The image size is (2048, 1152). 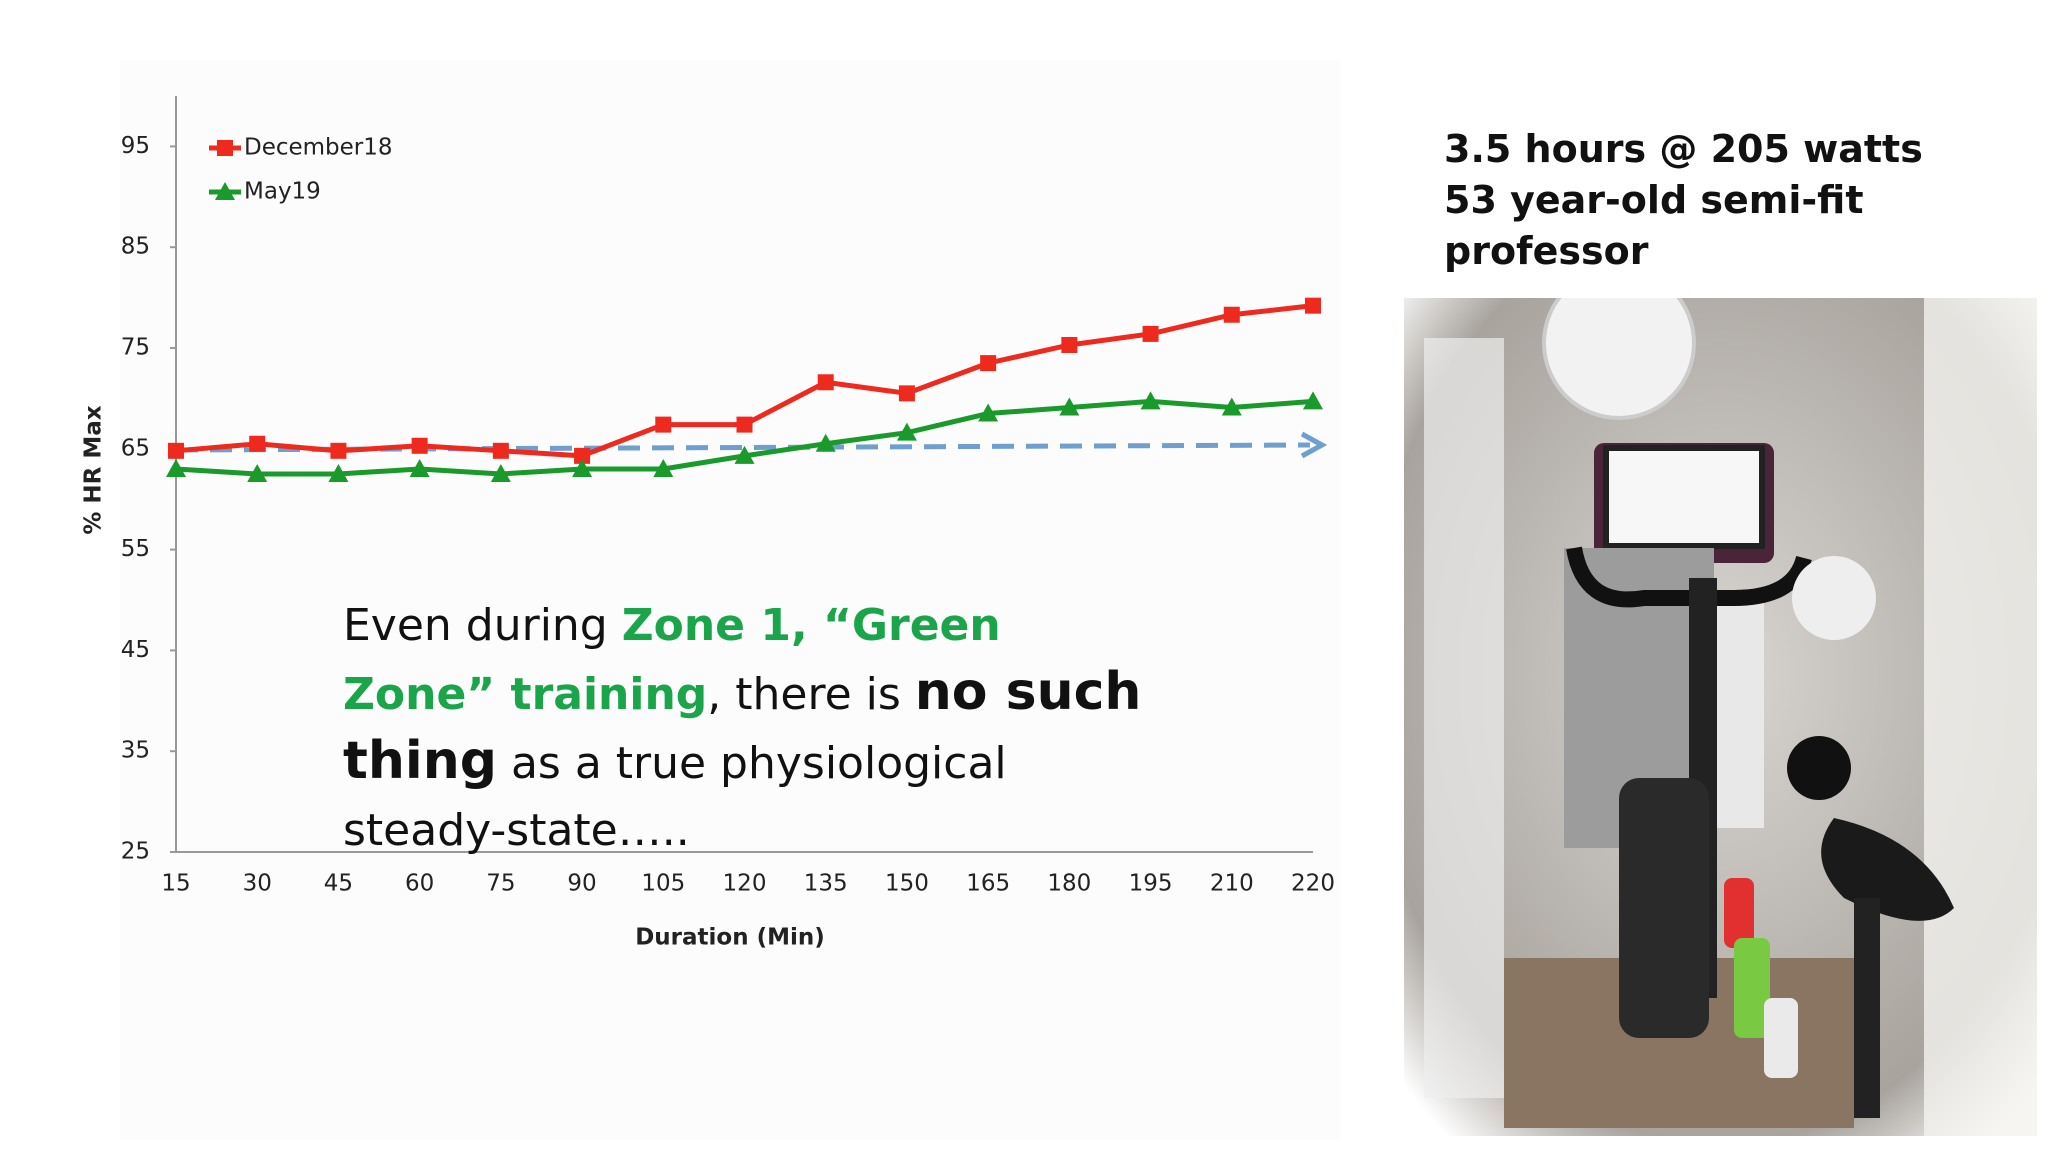 I want to click on x-tick-label: 165, so click(x=988, y=884).